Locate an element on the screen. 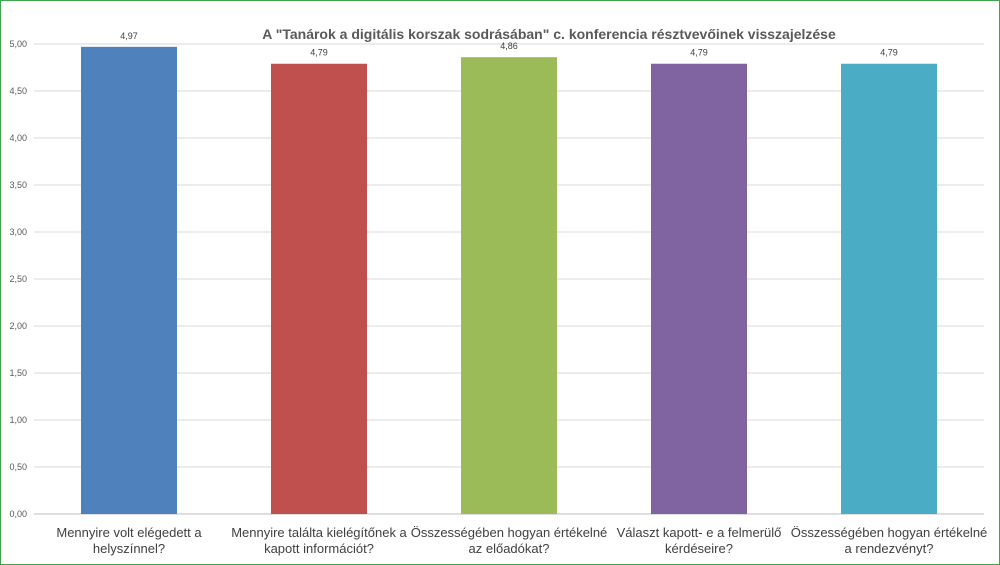 This screenshot has height=565, width=1000. y-tick-label: 0,50 is located at coordinates (18, 467).